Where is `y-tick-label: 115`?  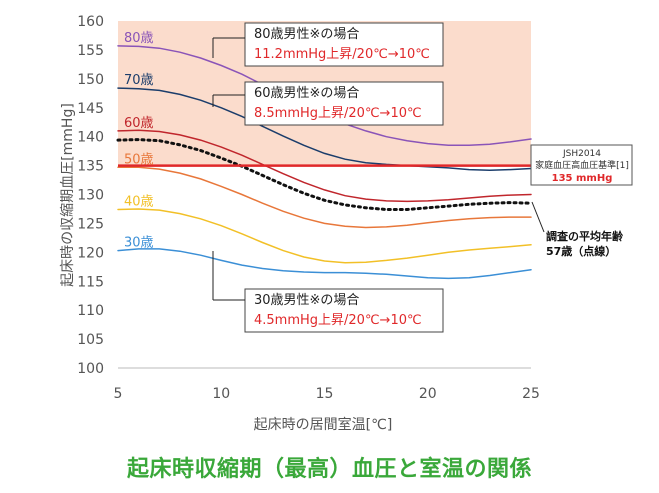 y-tick-label: 115 is located at coordinates (90, 282).